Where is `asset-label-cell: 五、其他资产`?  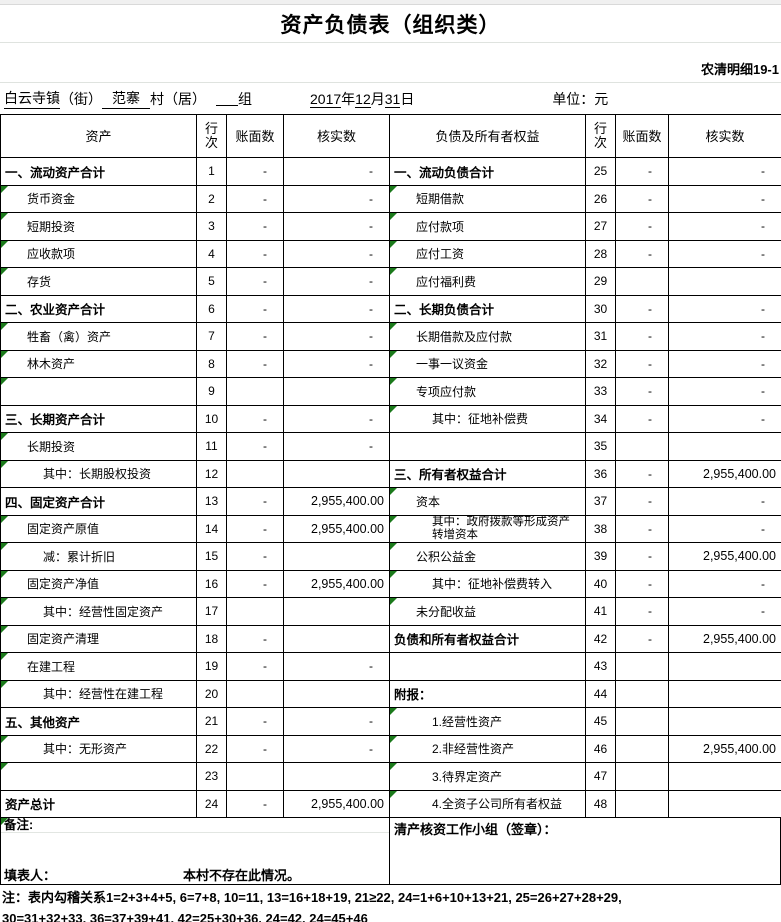 asset-label-cell: 五、其他资产 is located at coordinates (98, 721).